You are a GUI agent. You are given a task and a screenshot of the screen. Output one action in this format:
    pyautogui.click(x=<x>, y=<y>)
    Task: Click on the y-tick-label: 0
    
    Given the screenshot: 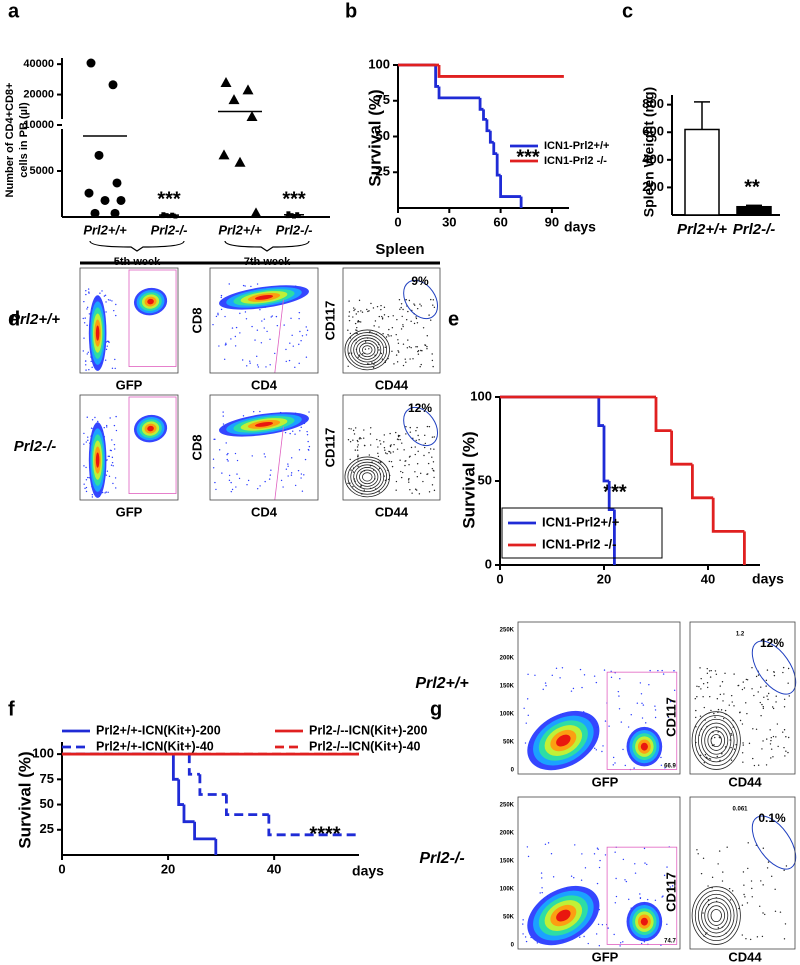 What is the action you would take?
    pyautogui.click(x=513, y=946)
    